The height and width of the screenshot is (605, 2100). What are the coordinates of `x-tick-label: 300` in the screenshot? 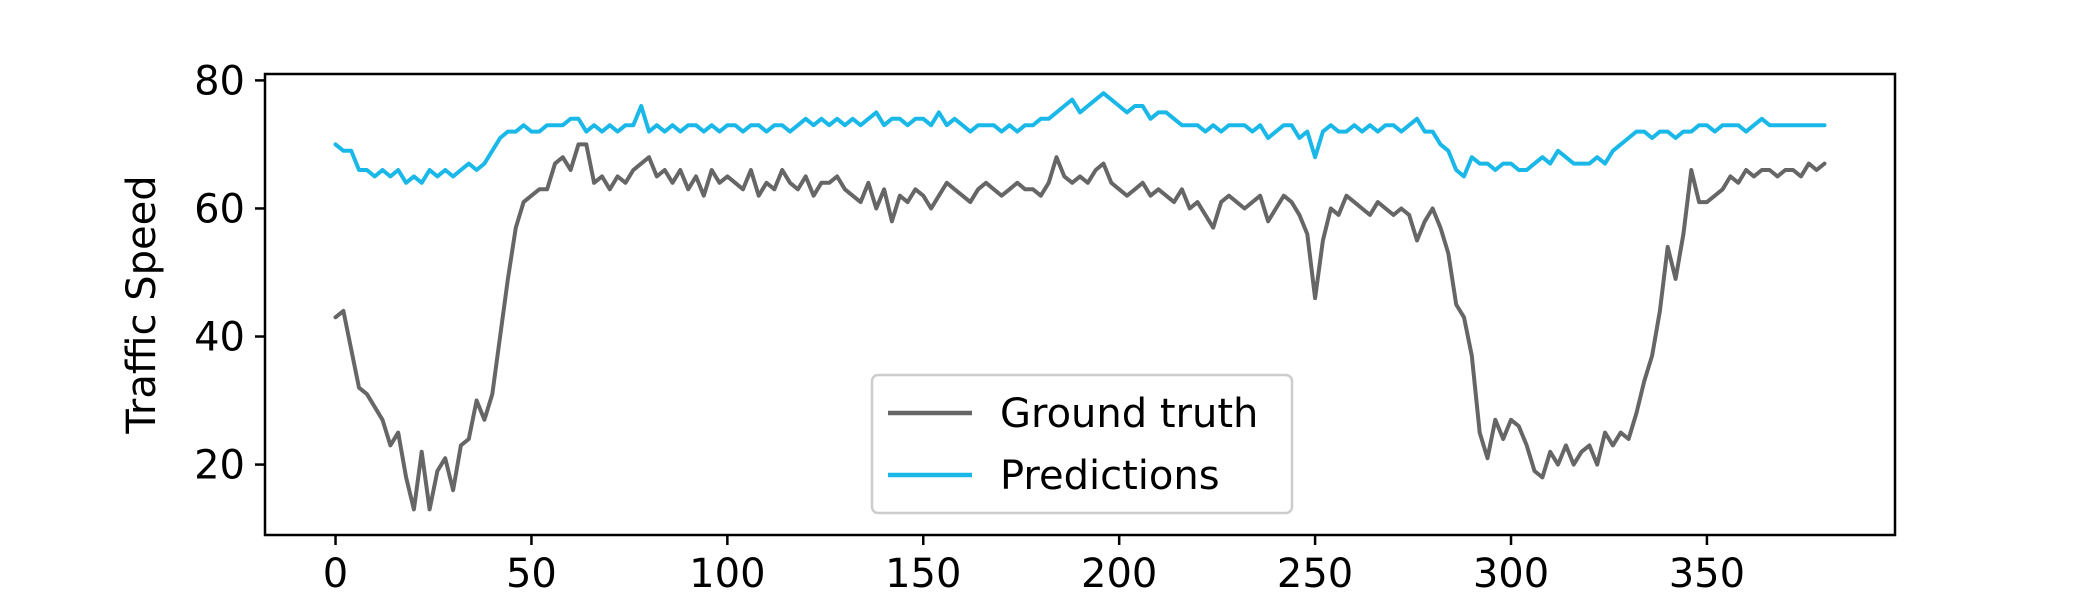 It's located at (1511, 574).